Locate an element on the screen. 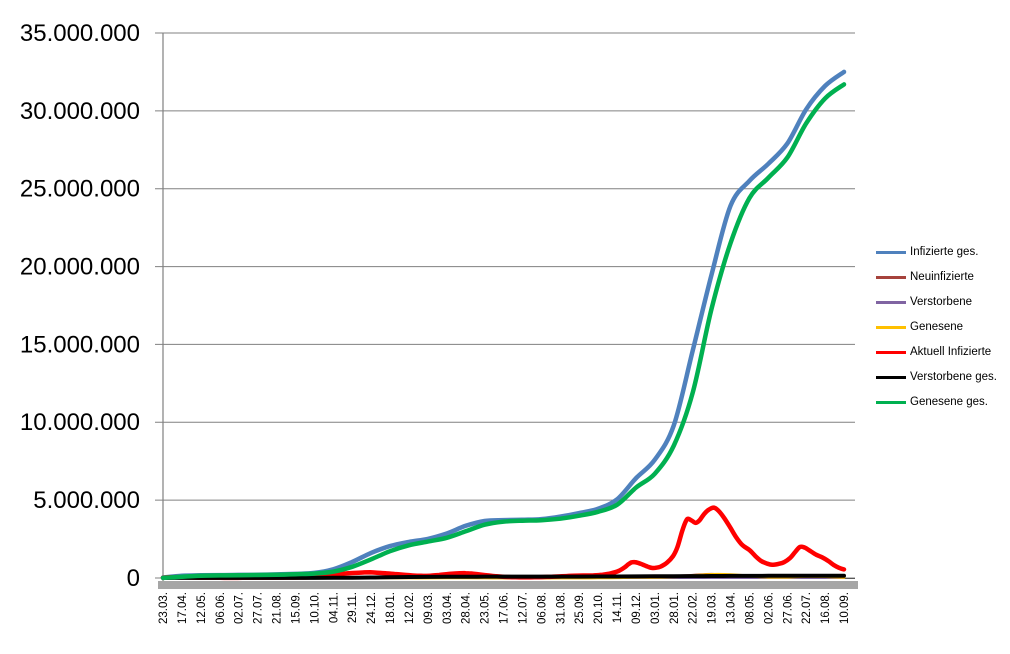 The width and height of the screenshot is (1010, 654). x-axis-tick-label: 12.02. is located at coordinates (410, 608).